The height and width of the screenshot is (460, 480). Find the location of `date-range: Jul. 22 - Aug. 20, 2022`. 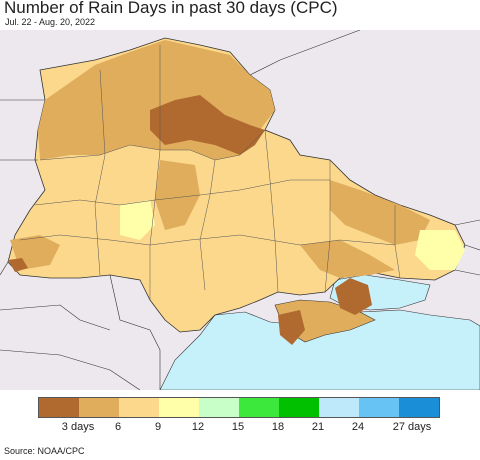

date-range: Jul. 22 - Aug. 20, 2022 is located at coordinates (50, 22).